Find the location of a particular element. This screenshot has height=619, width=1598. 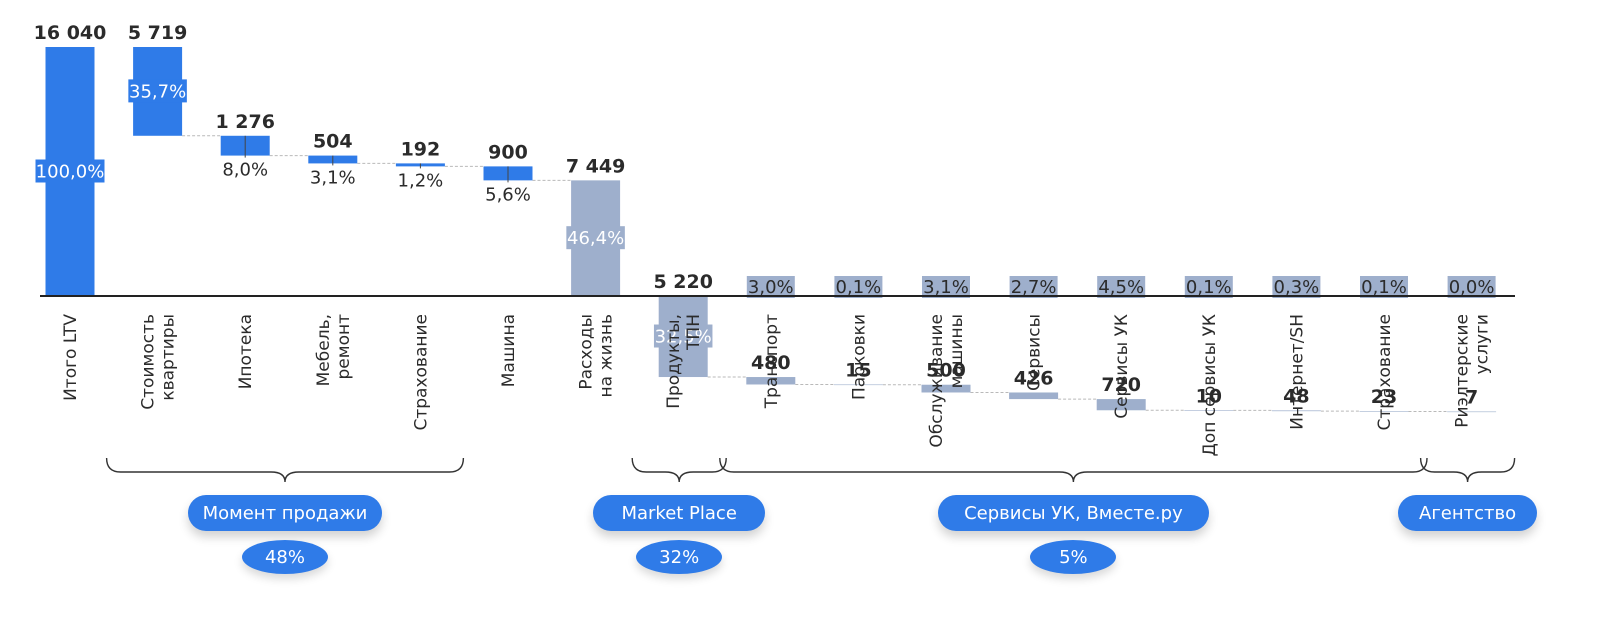

group-share-badge: 5% is located at coordinates (1073, 557).